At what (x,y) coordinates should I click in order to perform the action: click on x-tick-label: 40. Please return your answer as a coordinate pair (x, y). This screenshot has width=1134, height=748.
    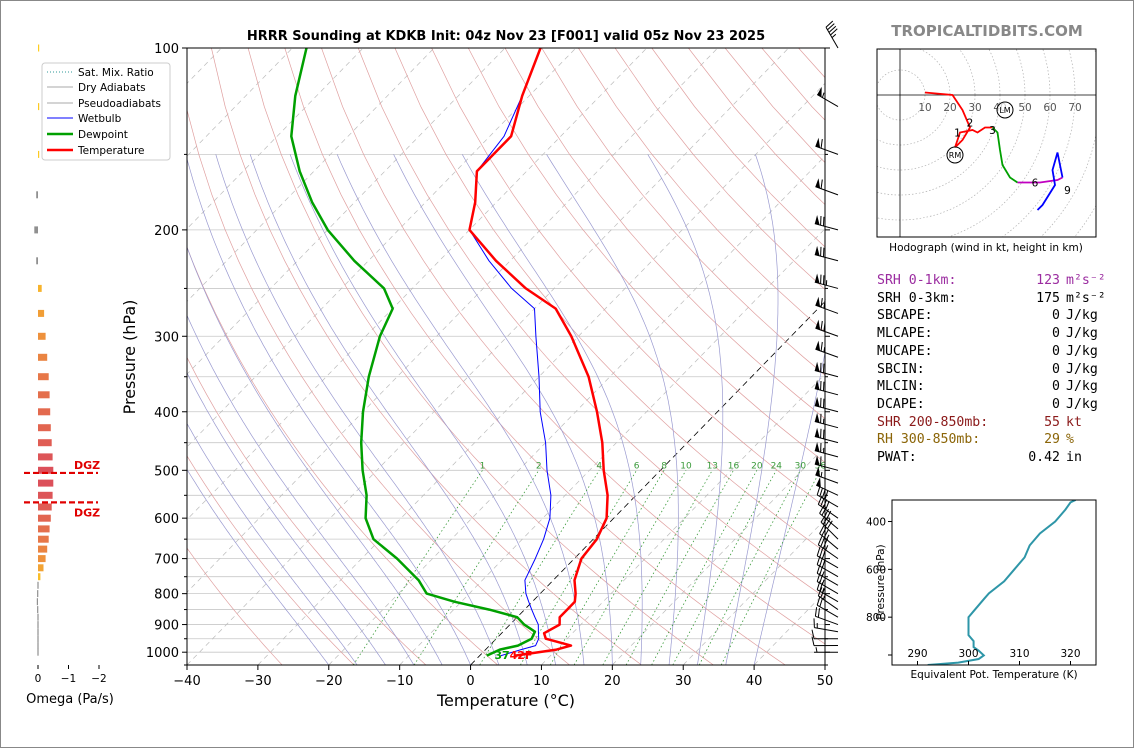
    Looking at the image, I should click on (754, 681).